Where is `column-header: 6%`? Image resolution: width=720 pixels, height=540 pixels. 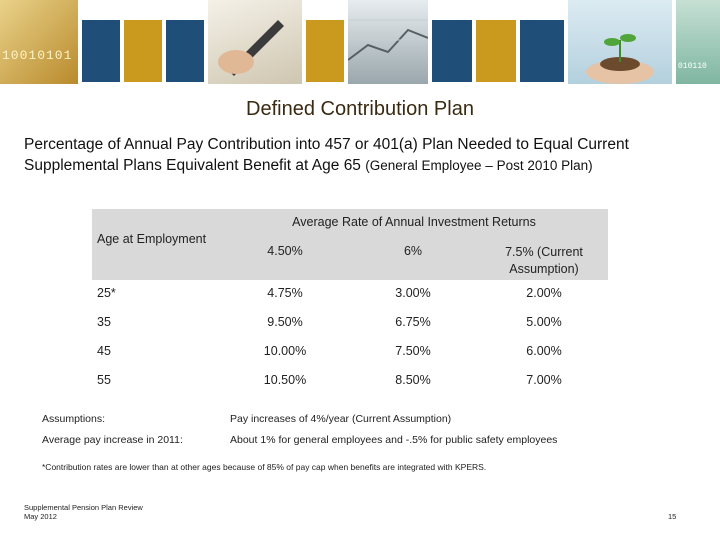
column-header: 6% is located at coordinates (413, 251).